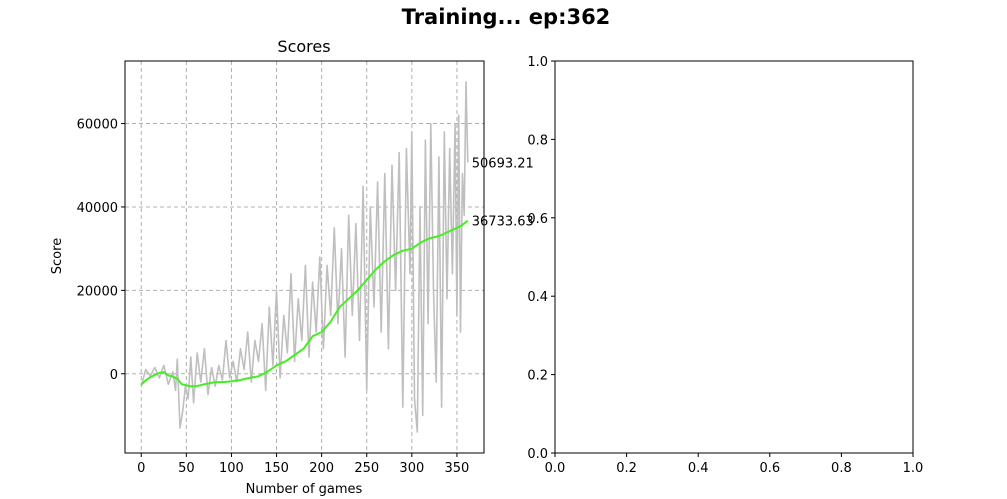  What do you see at coordinates (506, 17) in the screenshot?
I see `figure-suptitle: Training... ep:362` at bounding box center [506, 17].